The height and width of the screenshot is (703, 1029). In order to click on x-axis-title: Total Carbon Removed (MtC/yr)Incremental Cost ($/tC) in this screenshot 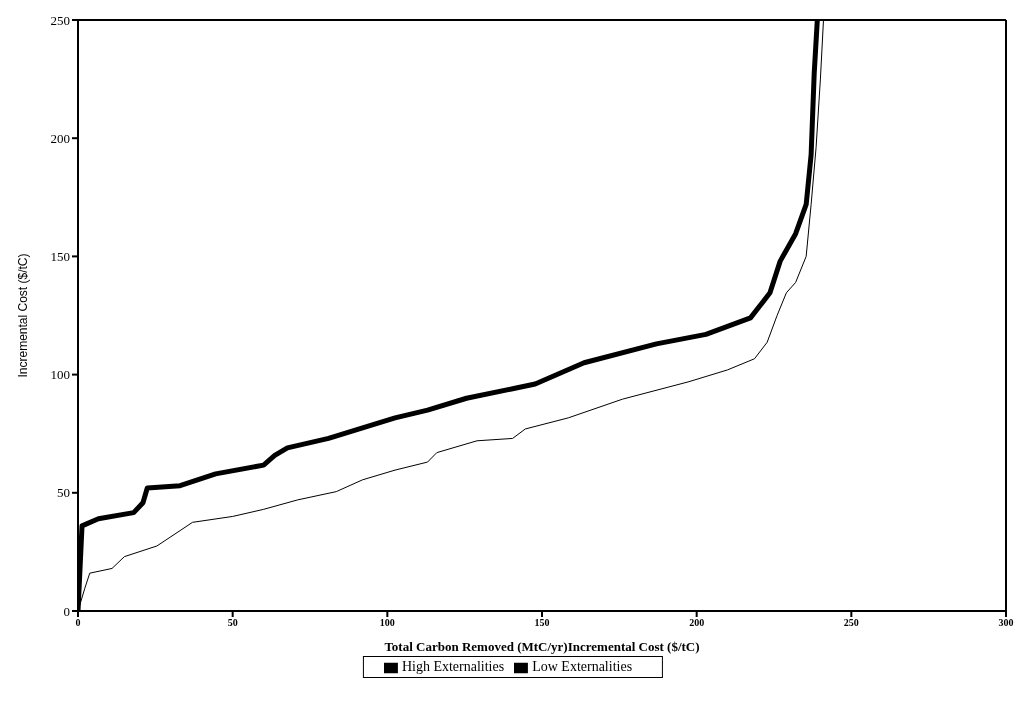, I will do `click(542, 646)`.